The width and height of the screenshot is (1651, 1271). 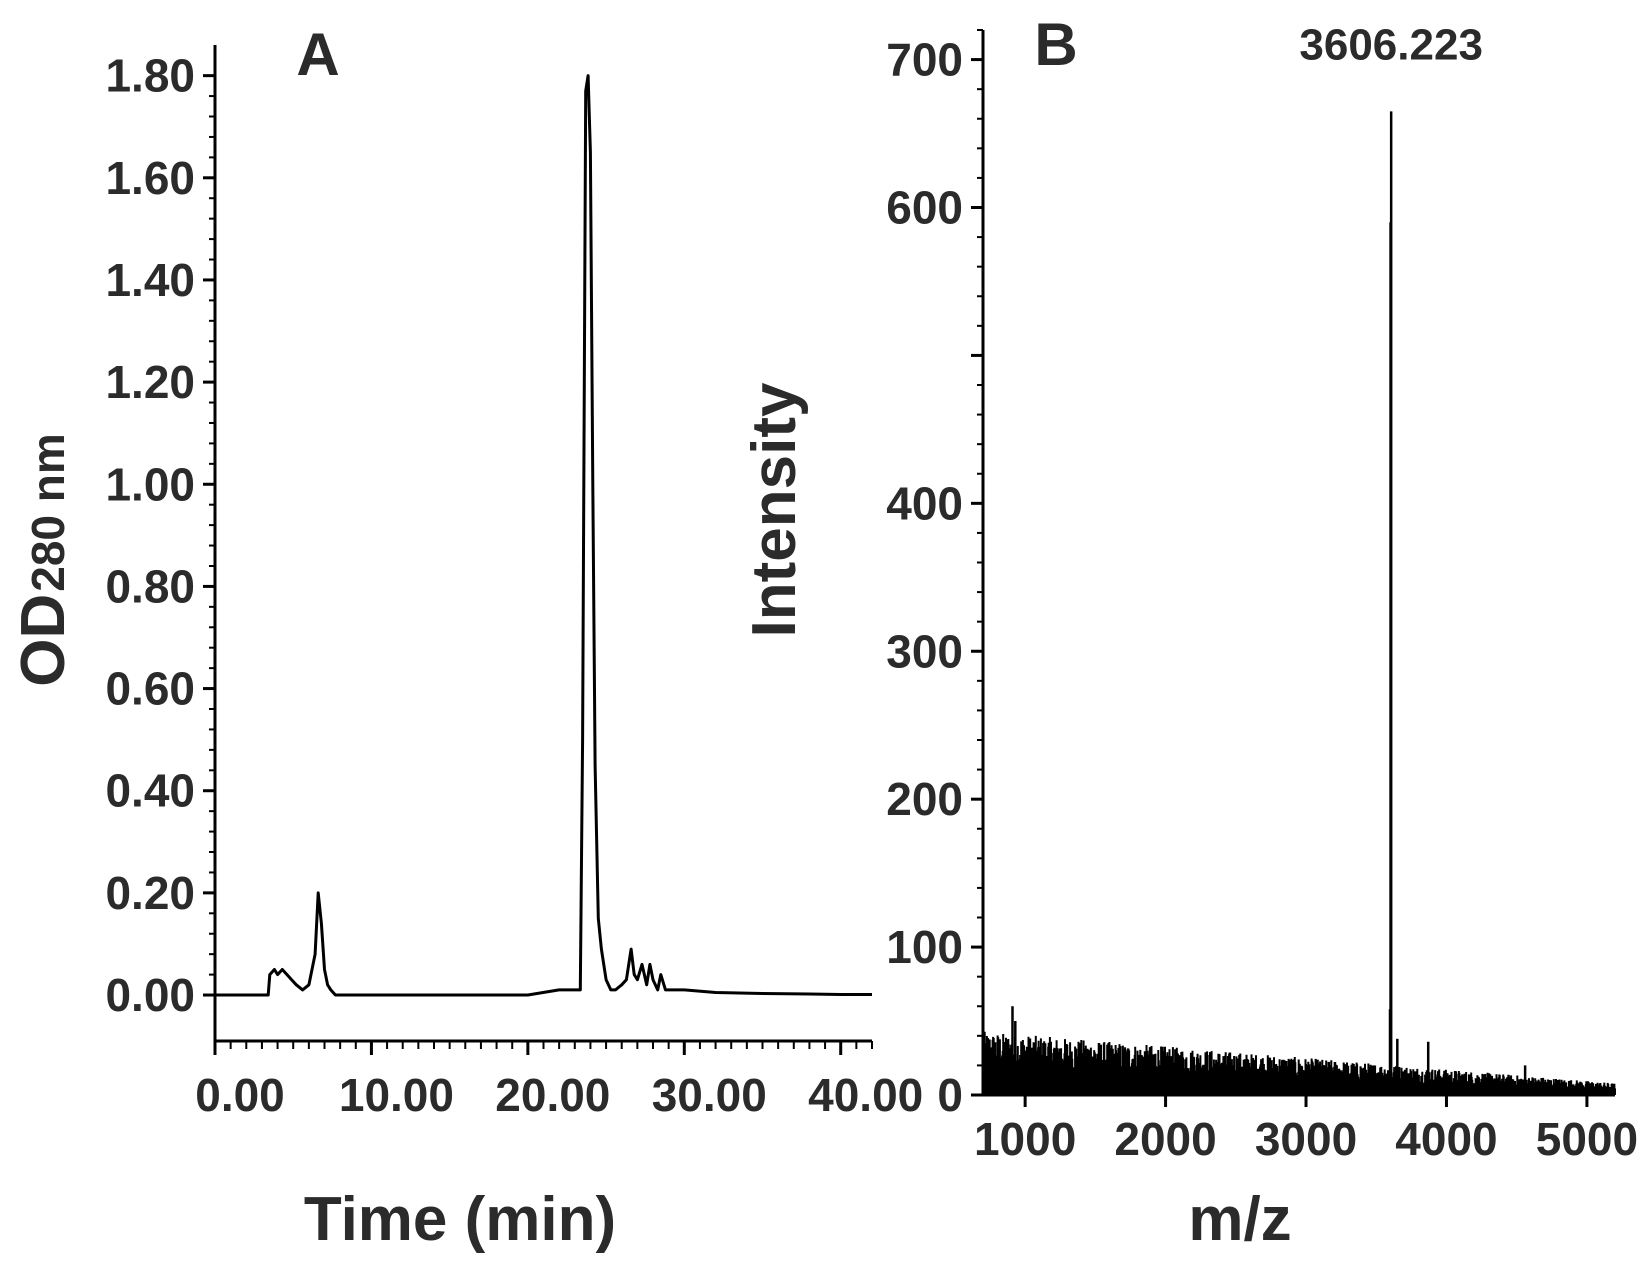 What do you see at coordinates (150, 280) in the screenshot?
I see `panel-a-y-tick-label: 1.40` at bounding box center [150, 280].